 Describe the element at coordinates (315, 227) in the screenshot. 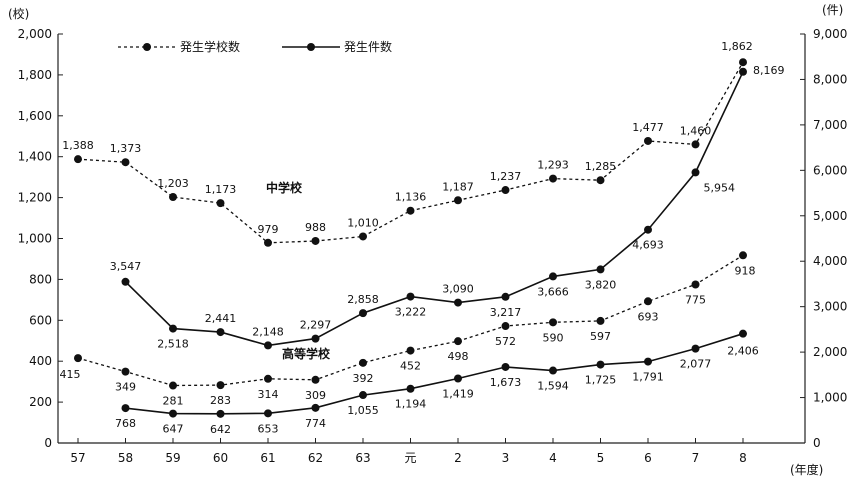

I see `data-label: 988` at that location.